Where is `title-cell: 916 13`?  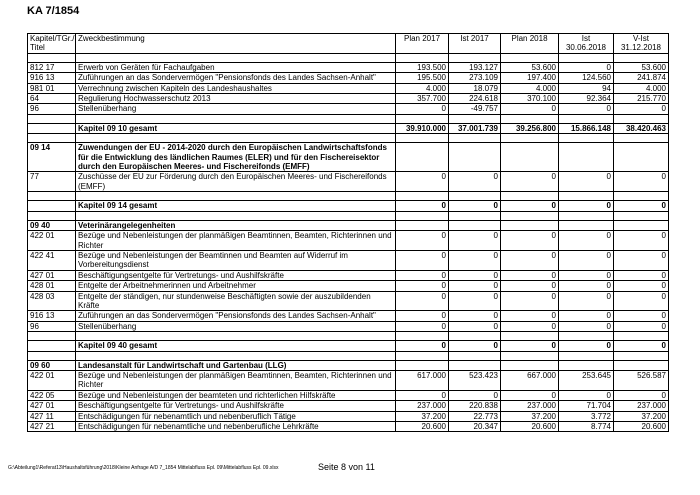 title-cell: 916 13 is located at coordinates (51, 78).